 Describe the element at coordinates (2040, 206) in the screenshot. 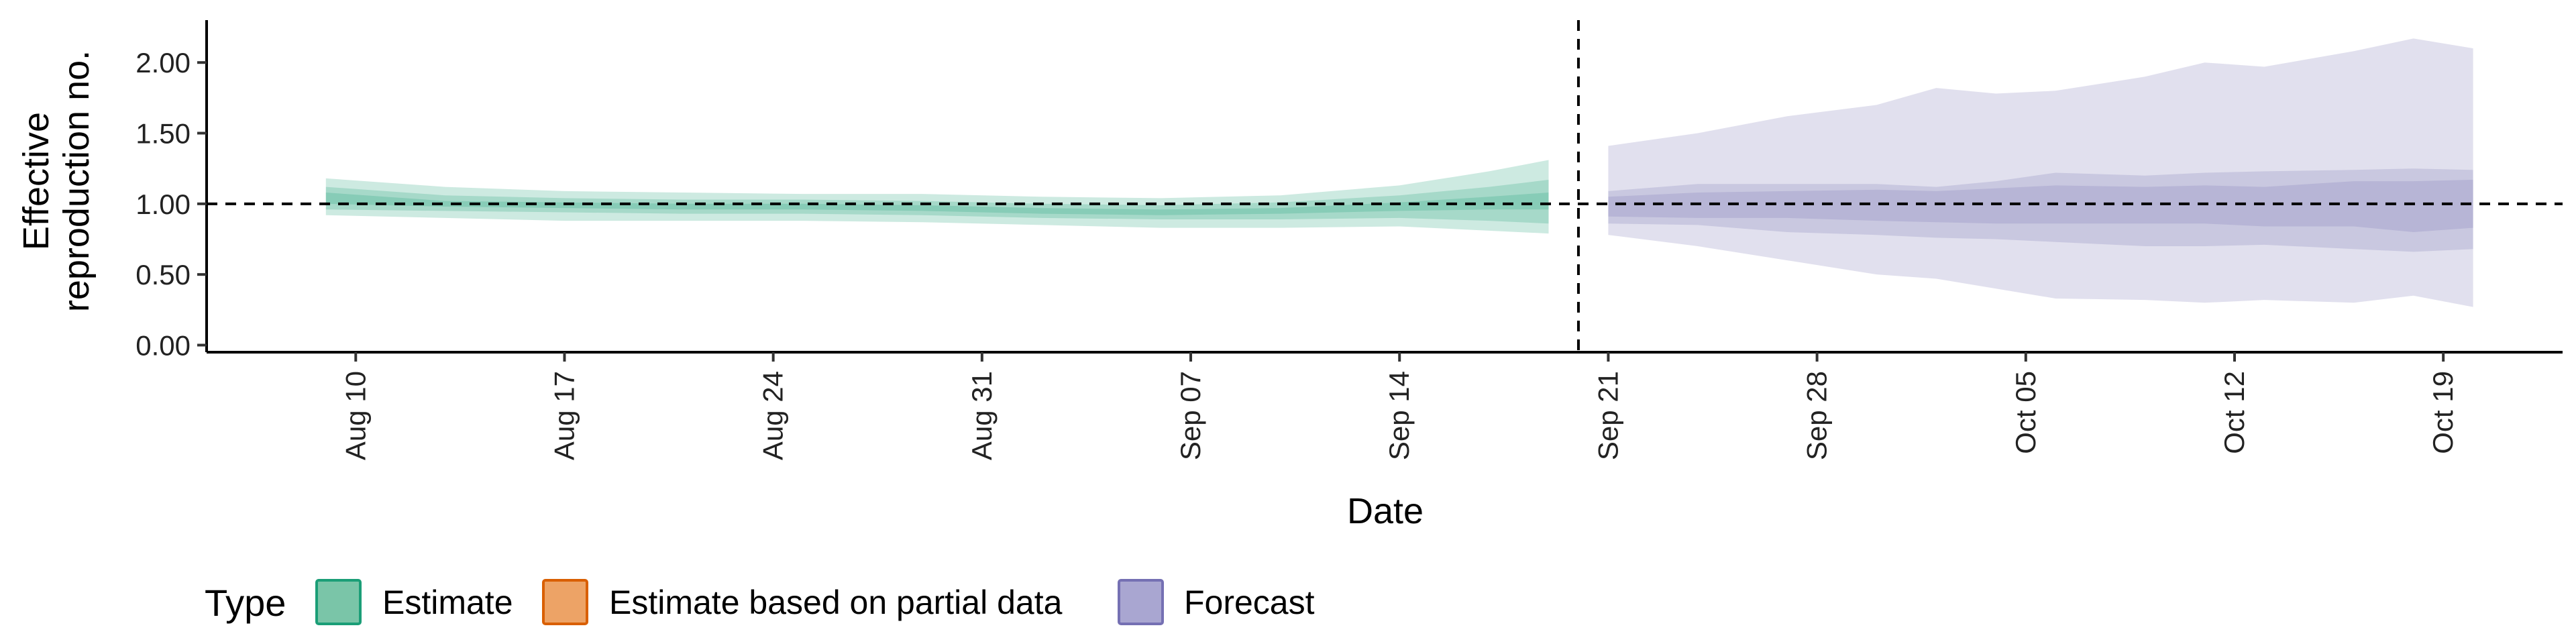

I see `forecast-inner-band` at that location.